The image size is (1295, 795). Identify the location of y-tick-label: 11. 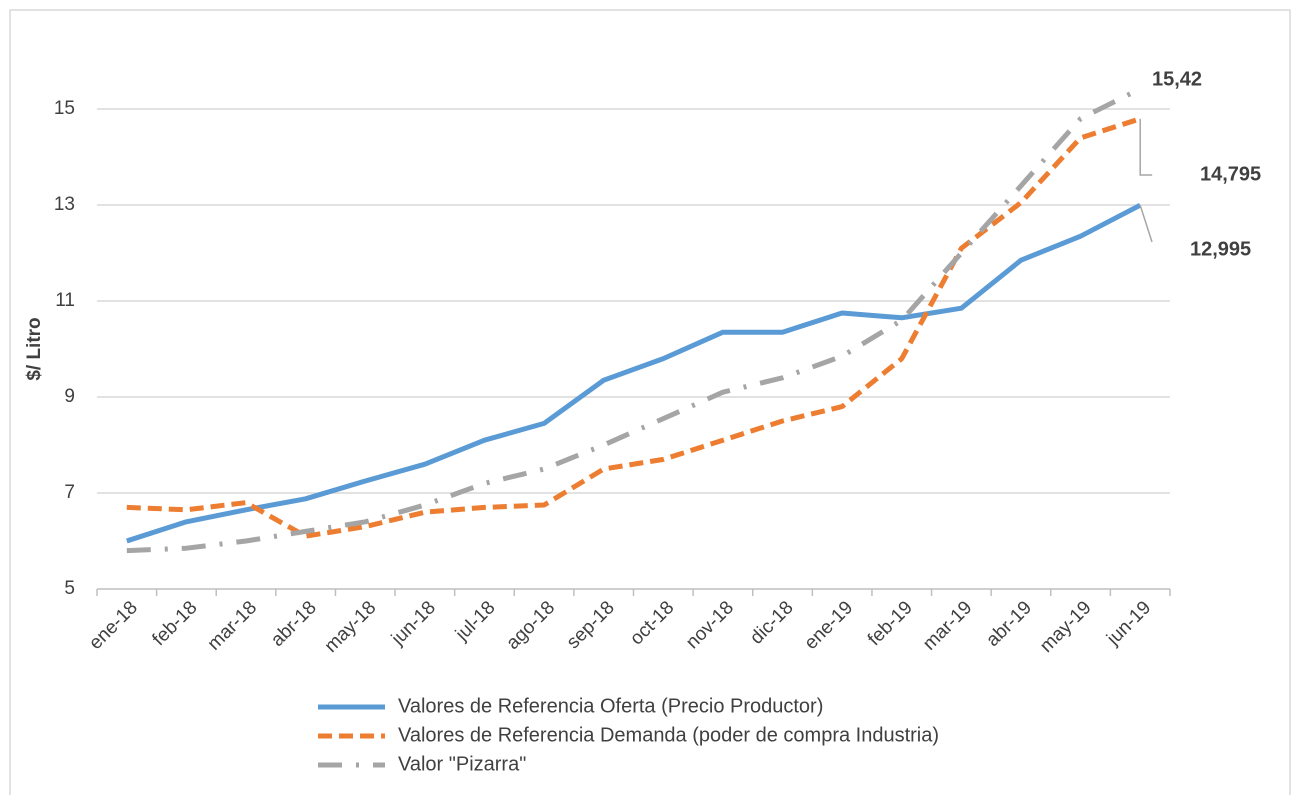
(65, 300).